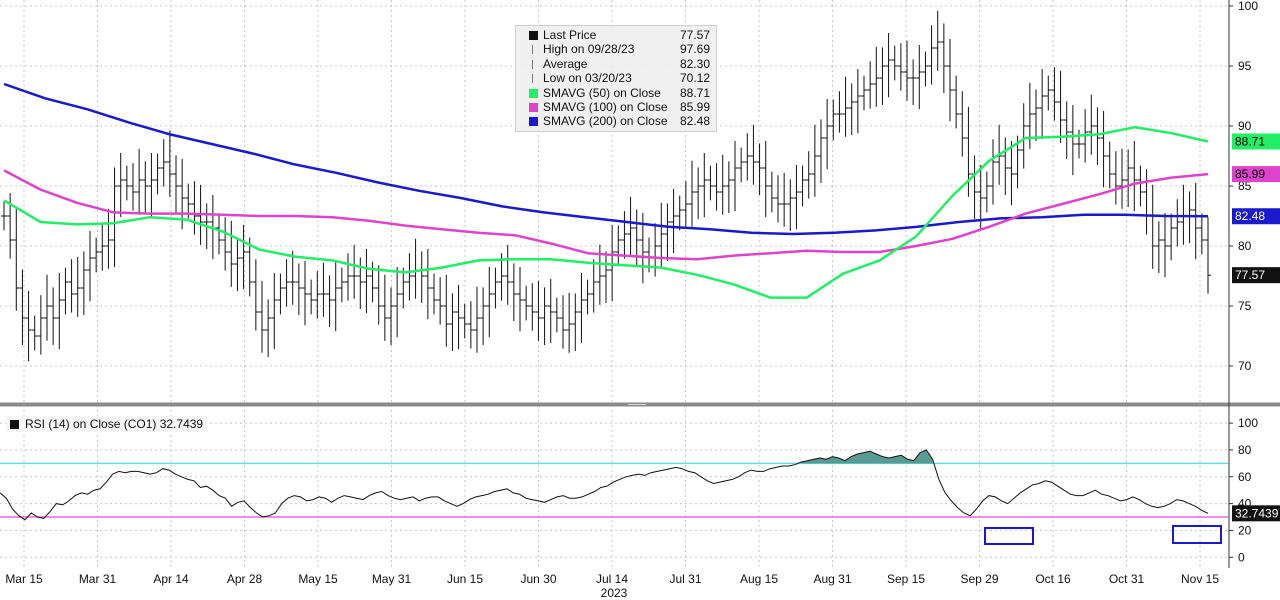  Describe the element at coordinates (694, 92) in the screenshot. I see `legend-value: 88.71` at that location.